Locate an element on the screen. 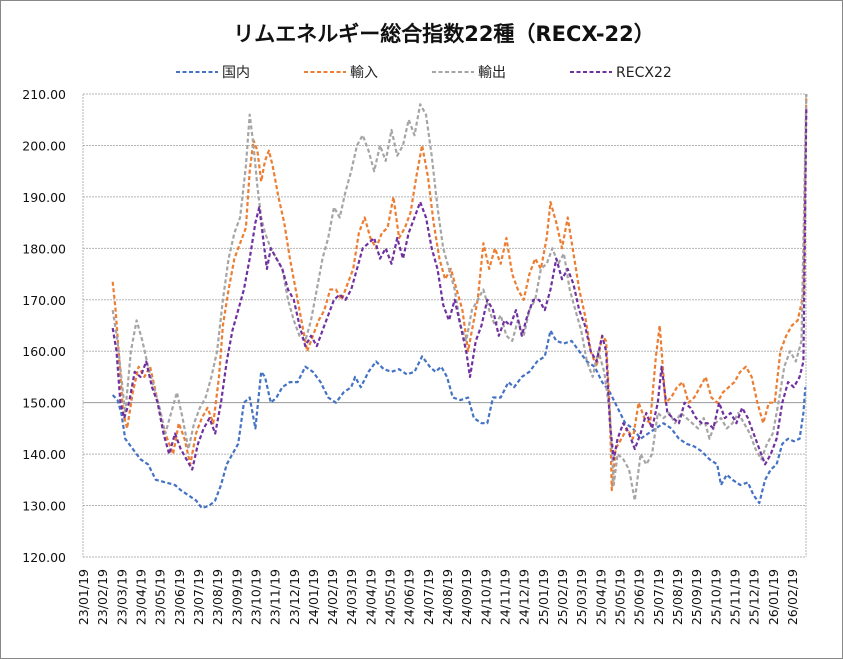 The height and width of the screenshot is (659, 843). x-tick-label: 25/12/19 is located at coordinates (754, 597).